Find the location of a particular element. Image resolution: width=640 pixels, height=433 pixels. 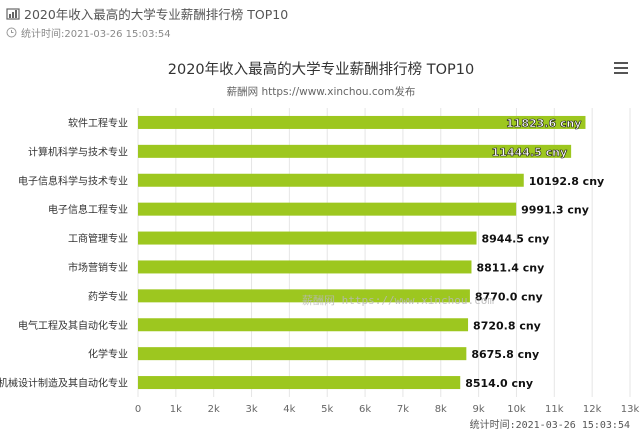

x-tick-label: 6k is located at coordinates (365, 409).